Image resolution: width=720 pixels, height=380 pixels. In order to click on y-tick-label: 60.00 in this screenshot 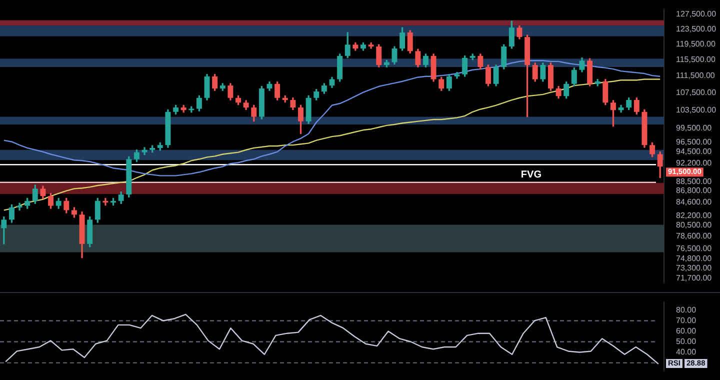, I will do `click(686, 331)`.